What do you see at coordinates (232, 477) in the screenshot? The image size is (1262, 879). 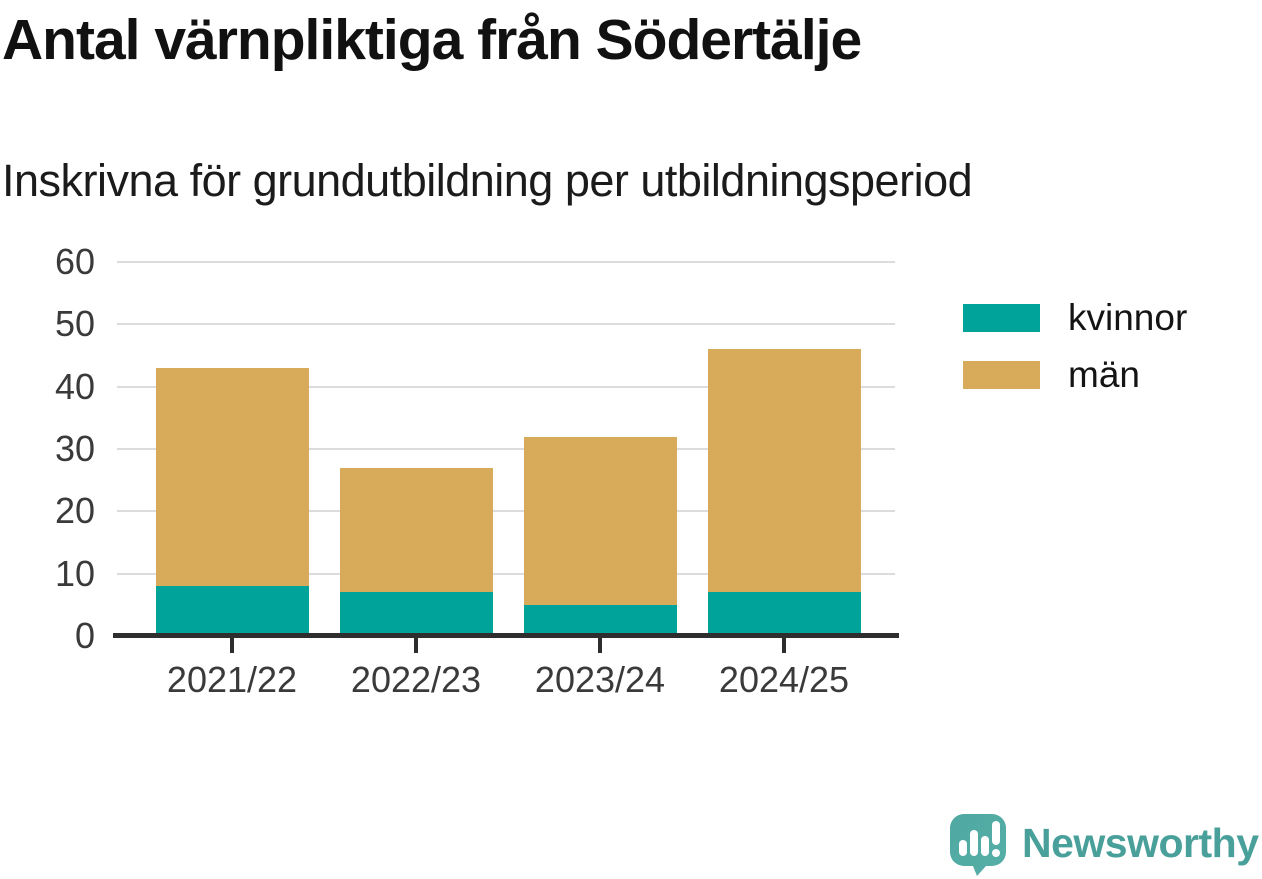 I see `bar-2021/22-män` at bounding box center [232, 477].